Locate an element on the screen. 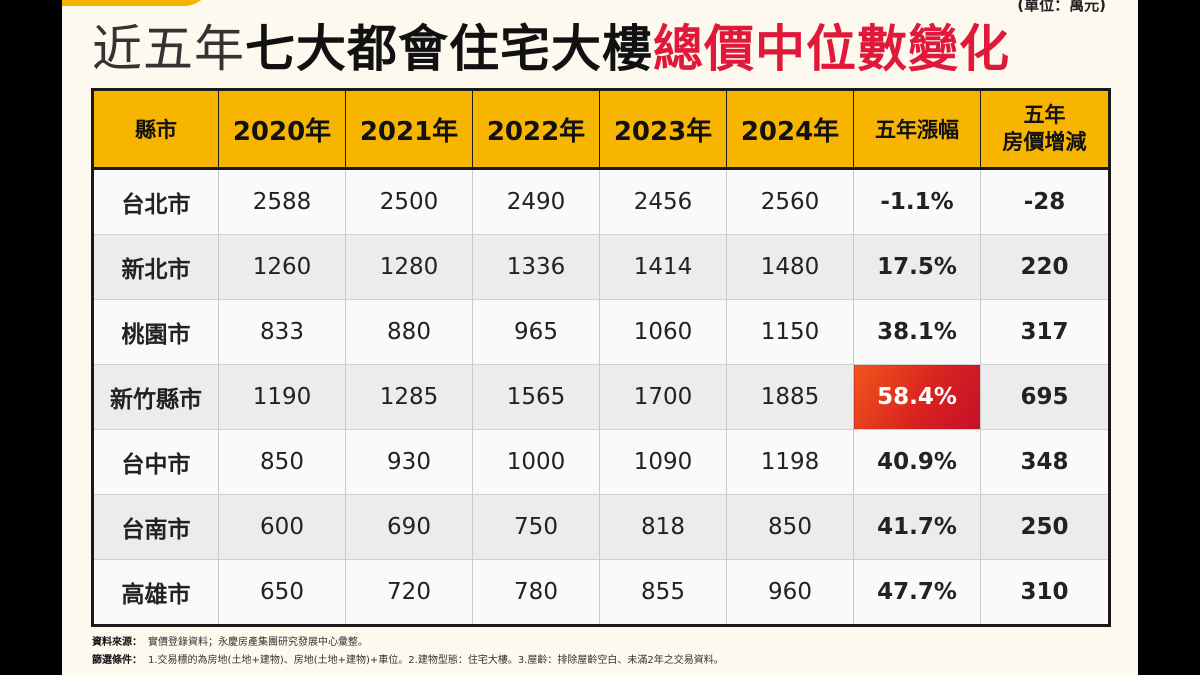 The width and height of the screenshot is (1200, 675). growth-cell: 41.7% is located at coordinates (917, 527).